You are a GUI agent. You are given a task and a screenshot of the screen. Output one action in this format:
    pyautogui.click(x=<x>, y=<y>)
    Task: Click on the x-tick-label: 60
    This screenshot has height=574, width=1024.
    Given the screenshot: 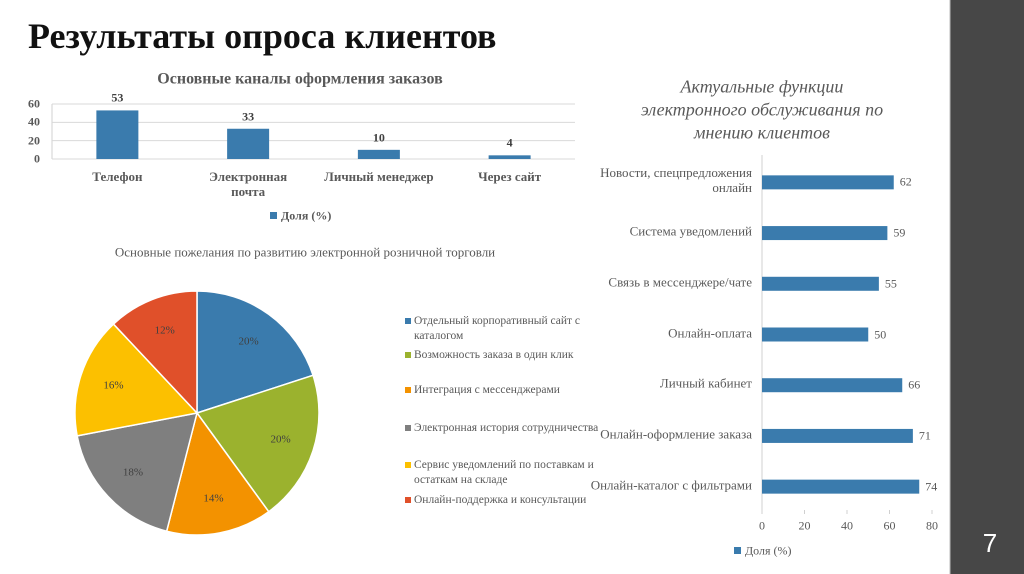 What is the action you would take?
    pyautogui.click(x=889, y=525)
    